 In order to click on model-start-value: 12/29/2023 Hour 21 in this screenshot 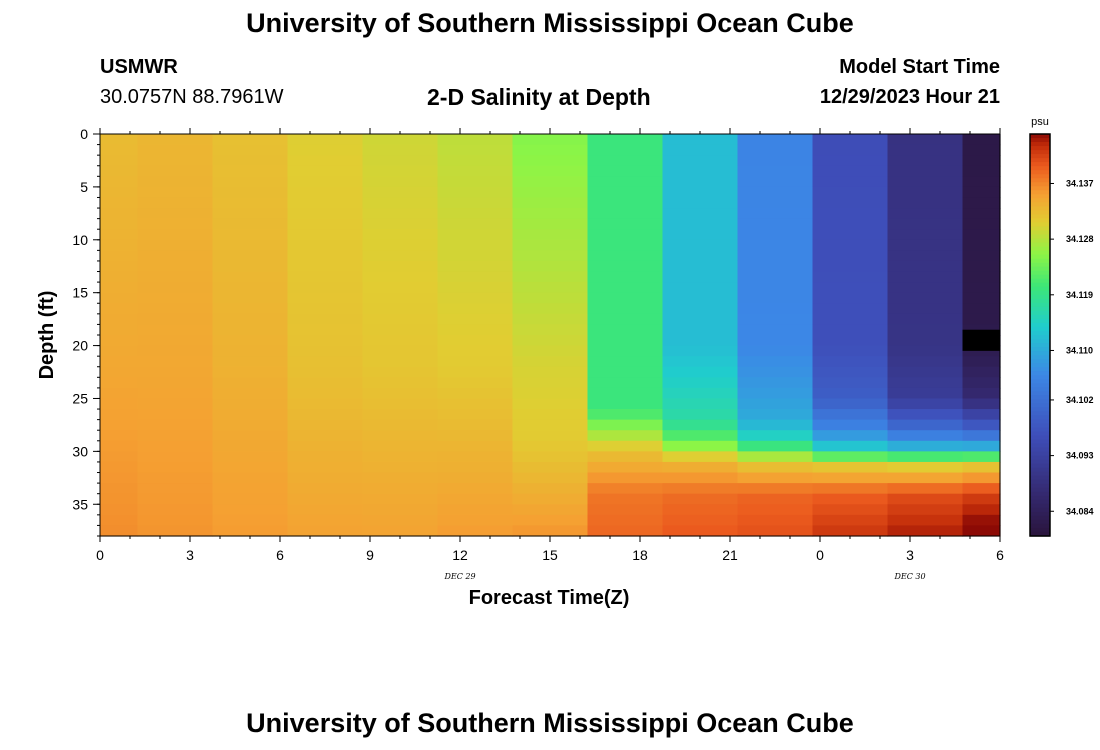, I will do `click(909, 97)`.